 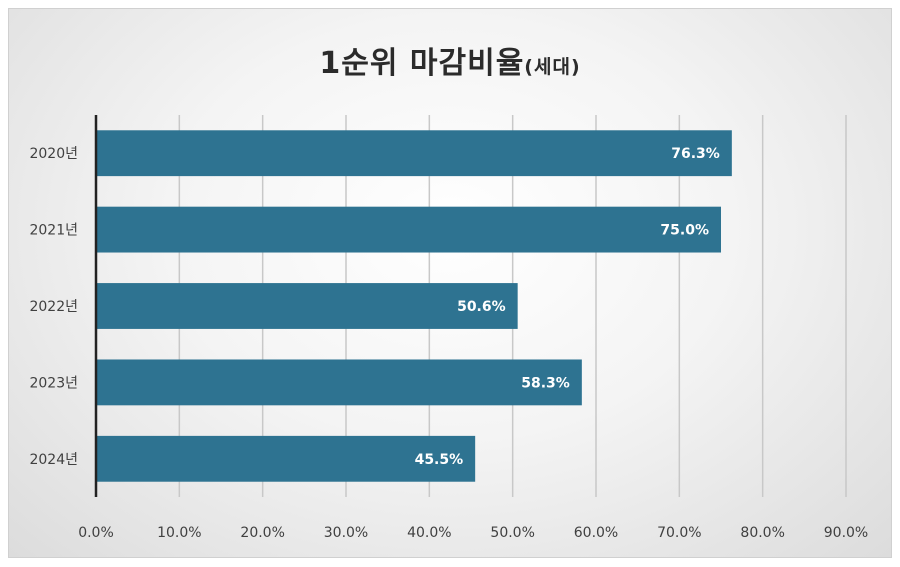 What do you see at coordinates (262, 533) in the screenshot?
I see `x-tick-label: 20.0%` at bounding box center [262, 533].